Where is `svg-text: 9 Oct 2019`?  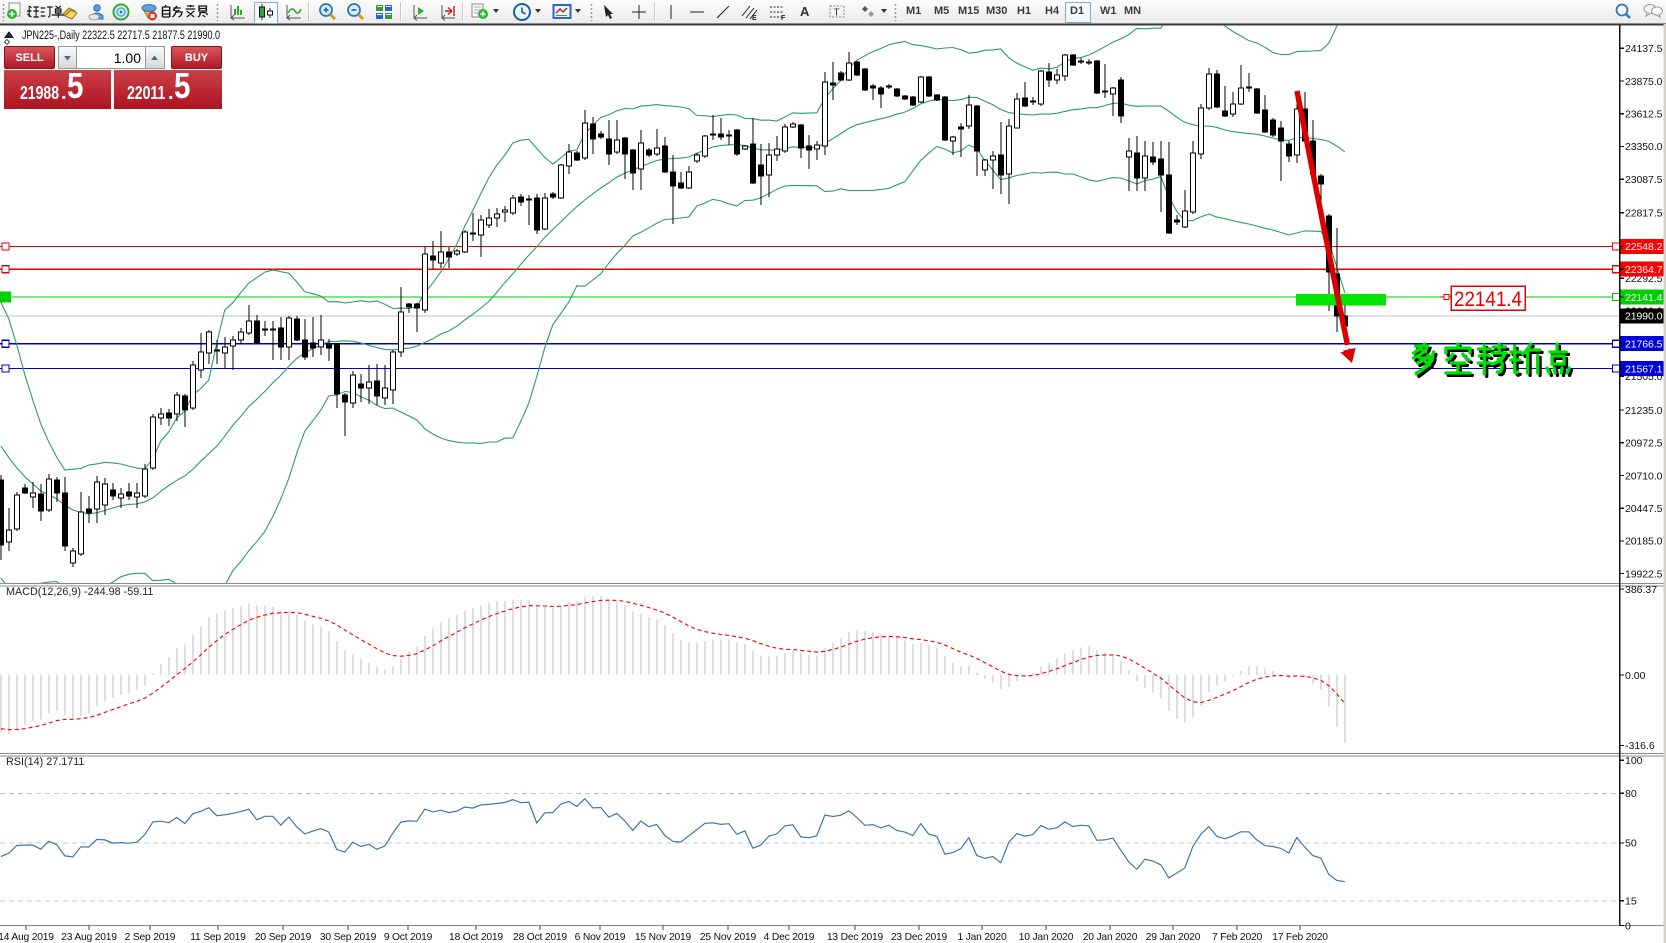 svg-text: 9 Oct 2019 is located at coordinates (408, 937).